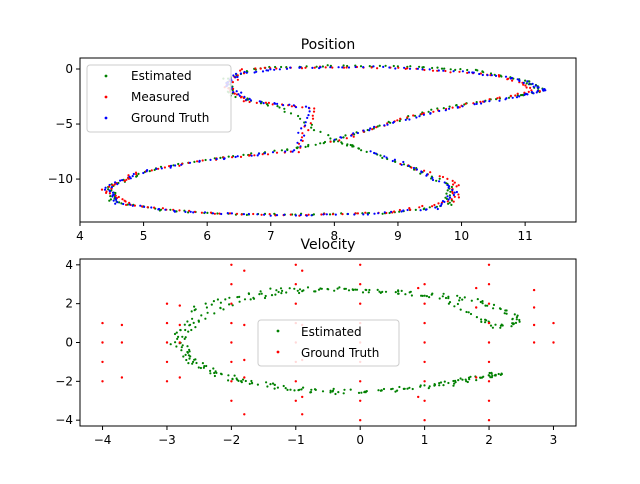 The width and height of the screenshot is (640, 484). What do you see at coordinates (106, 76) in the screenshot?
I see `legend-marker-estimated` at bounding box center [106, 76].